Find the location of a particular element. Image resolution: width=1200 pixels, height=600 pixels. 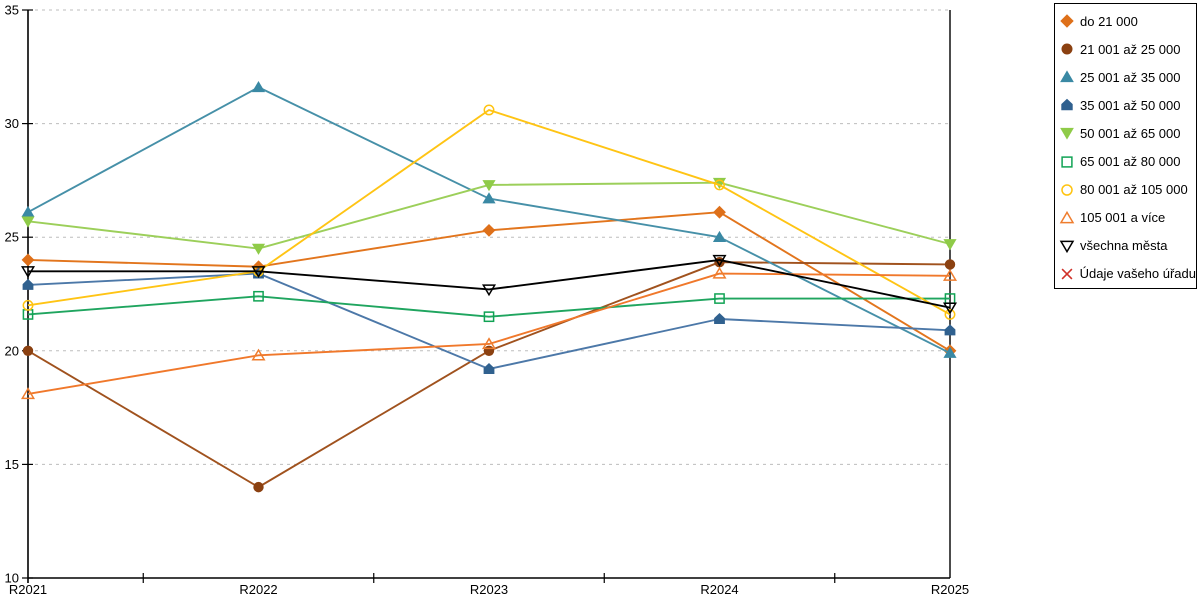

legend-square-icon is located at coordinates (1067, 161).